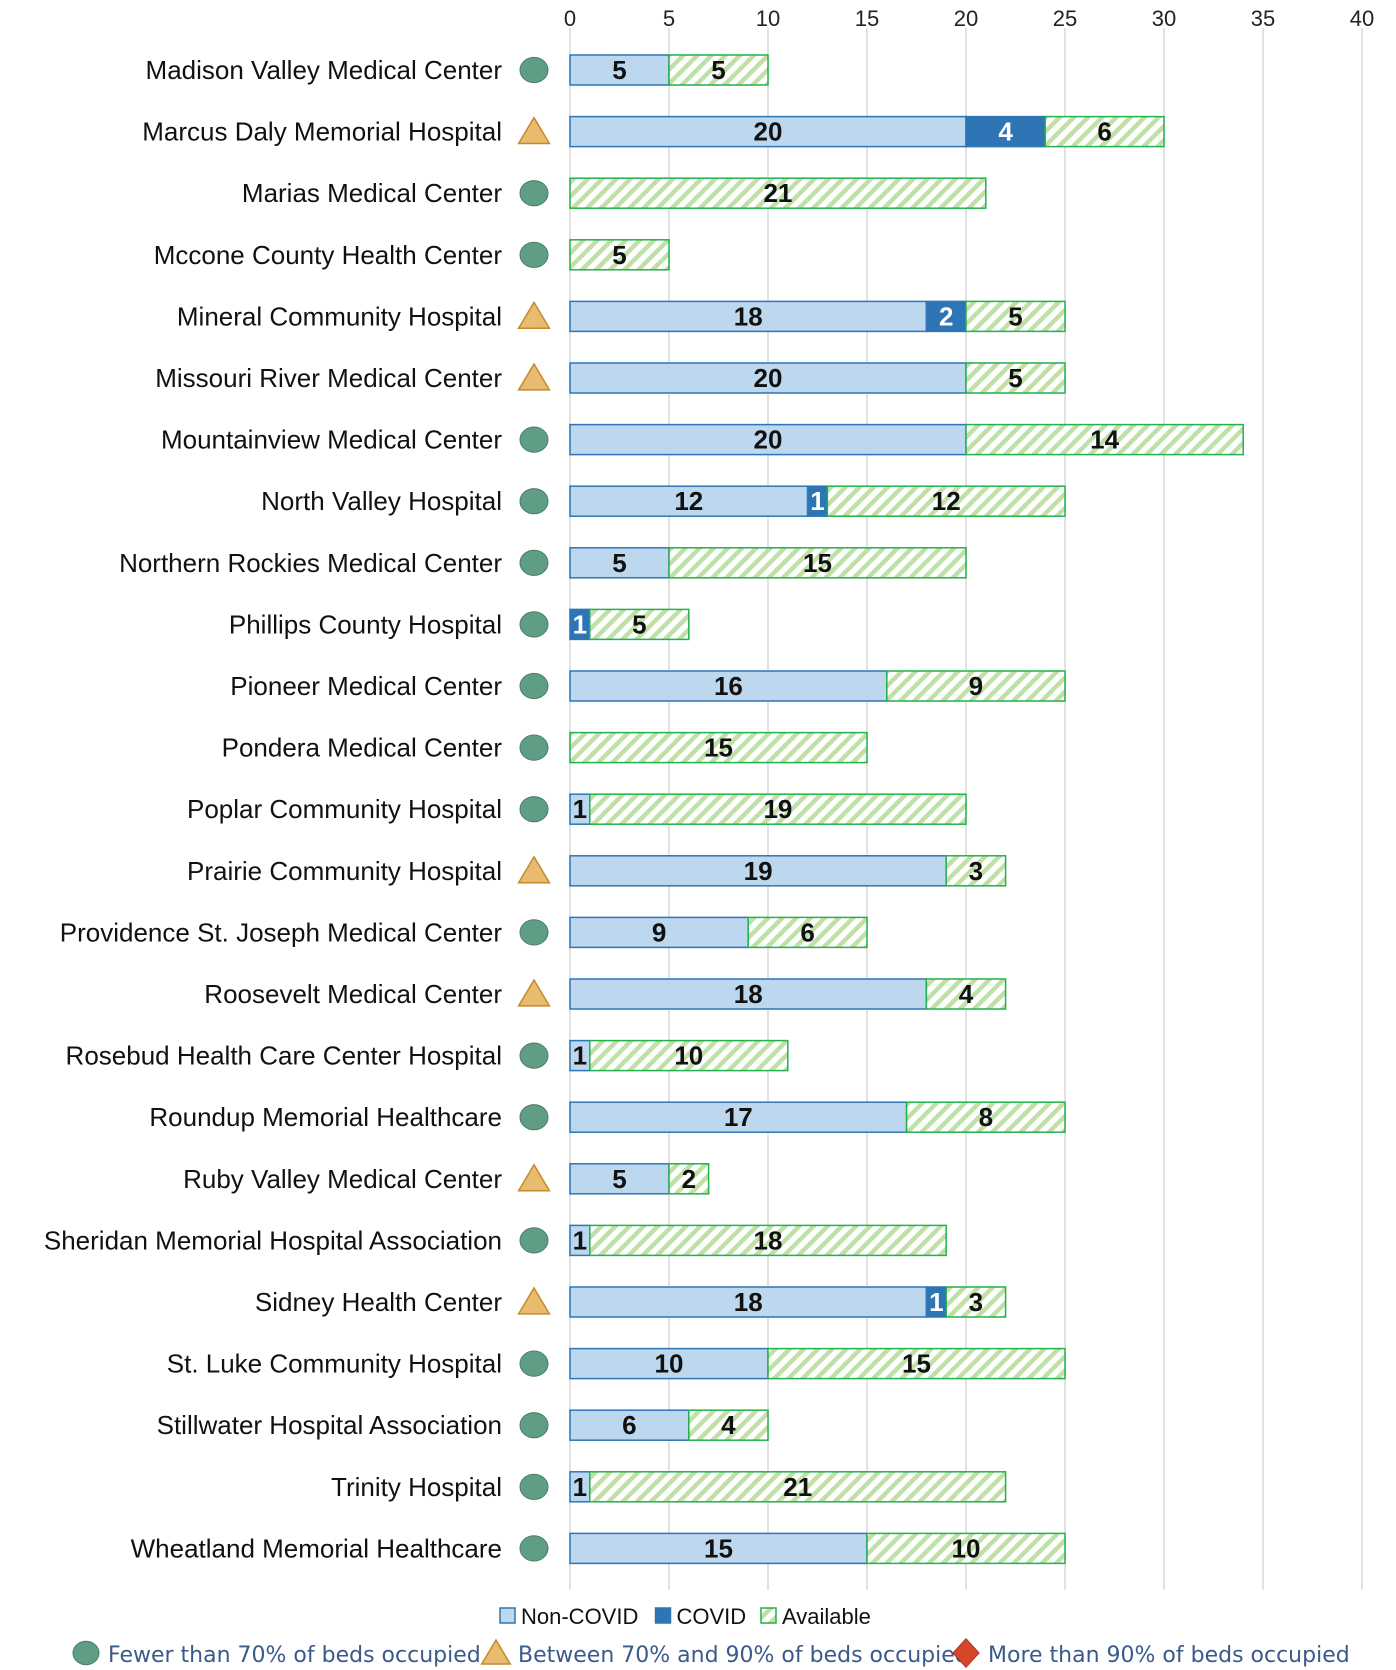 This screenshot has width=1396, height=1670. What do you see at coordinates (353, 994) in the screenshot?
I see `hospital-label: Roosevelt Medical Center` at bounding box center [353, 994].